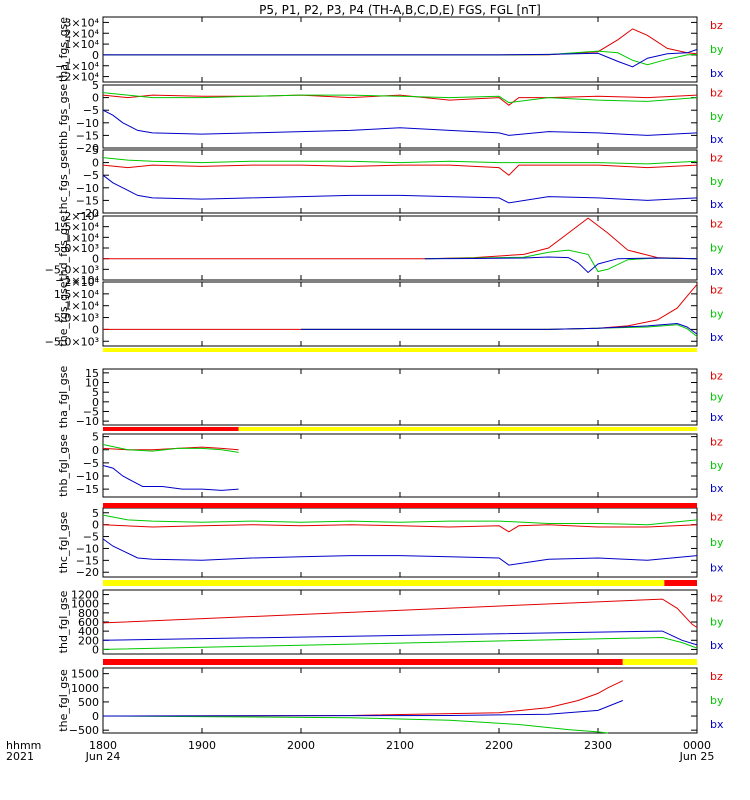 The image size is (750, 800). I want to click on y-tick-label: −1×10⁴, so click(77, 280).